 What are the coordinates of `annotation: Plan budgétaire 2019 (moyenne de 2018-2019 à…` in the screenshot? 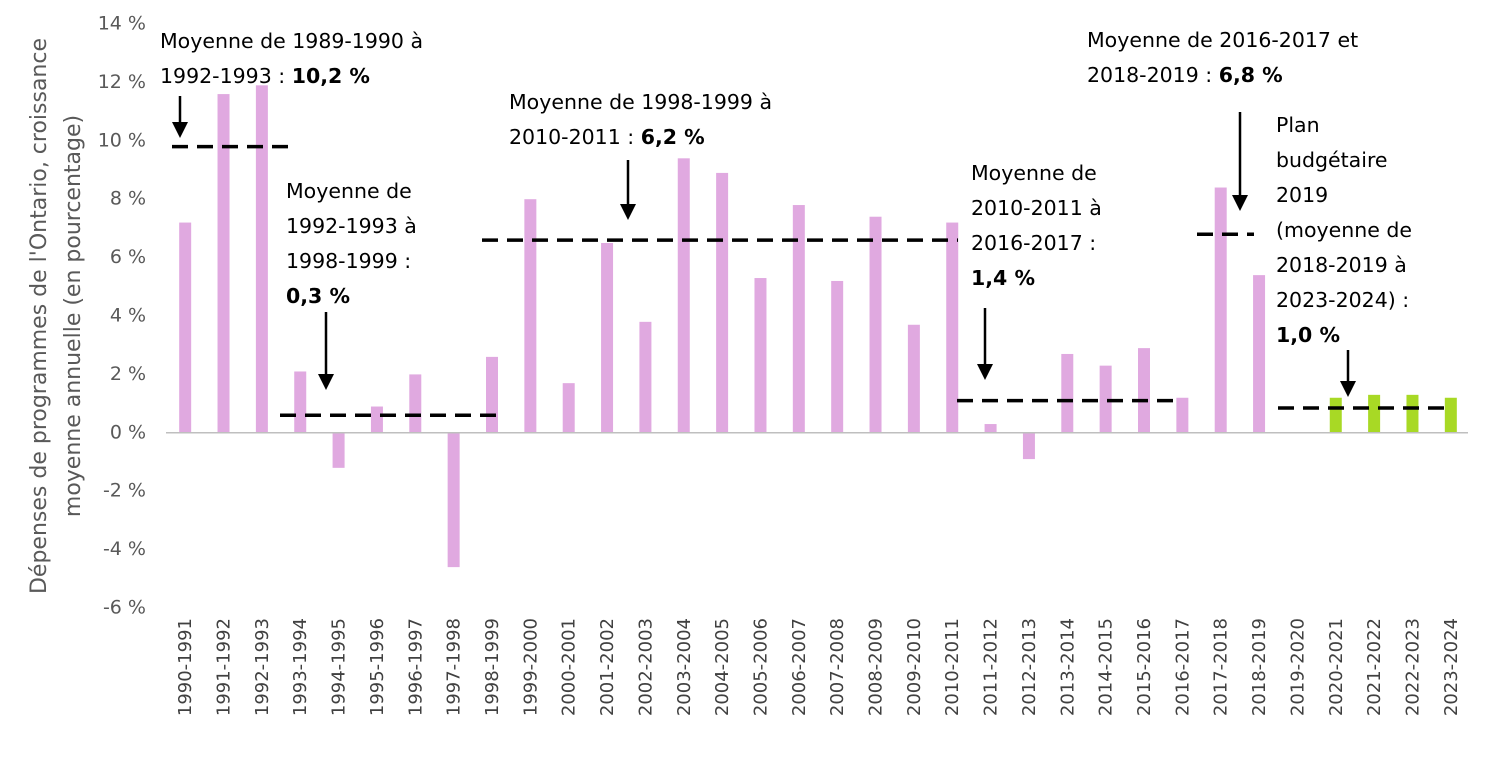 It's located at (1344, 255).